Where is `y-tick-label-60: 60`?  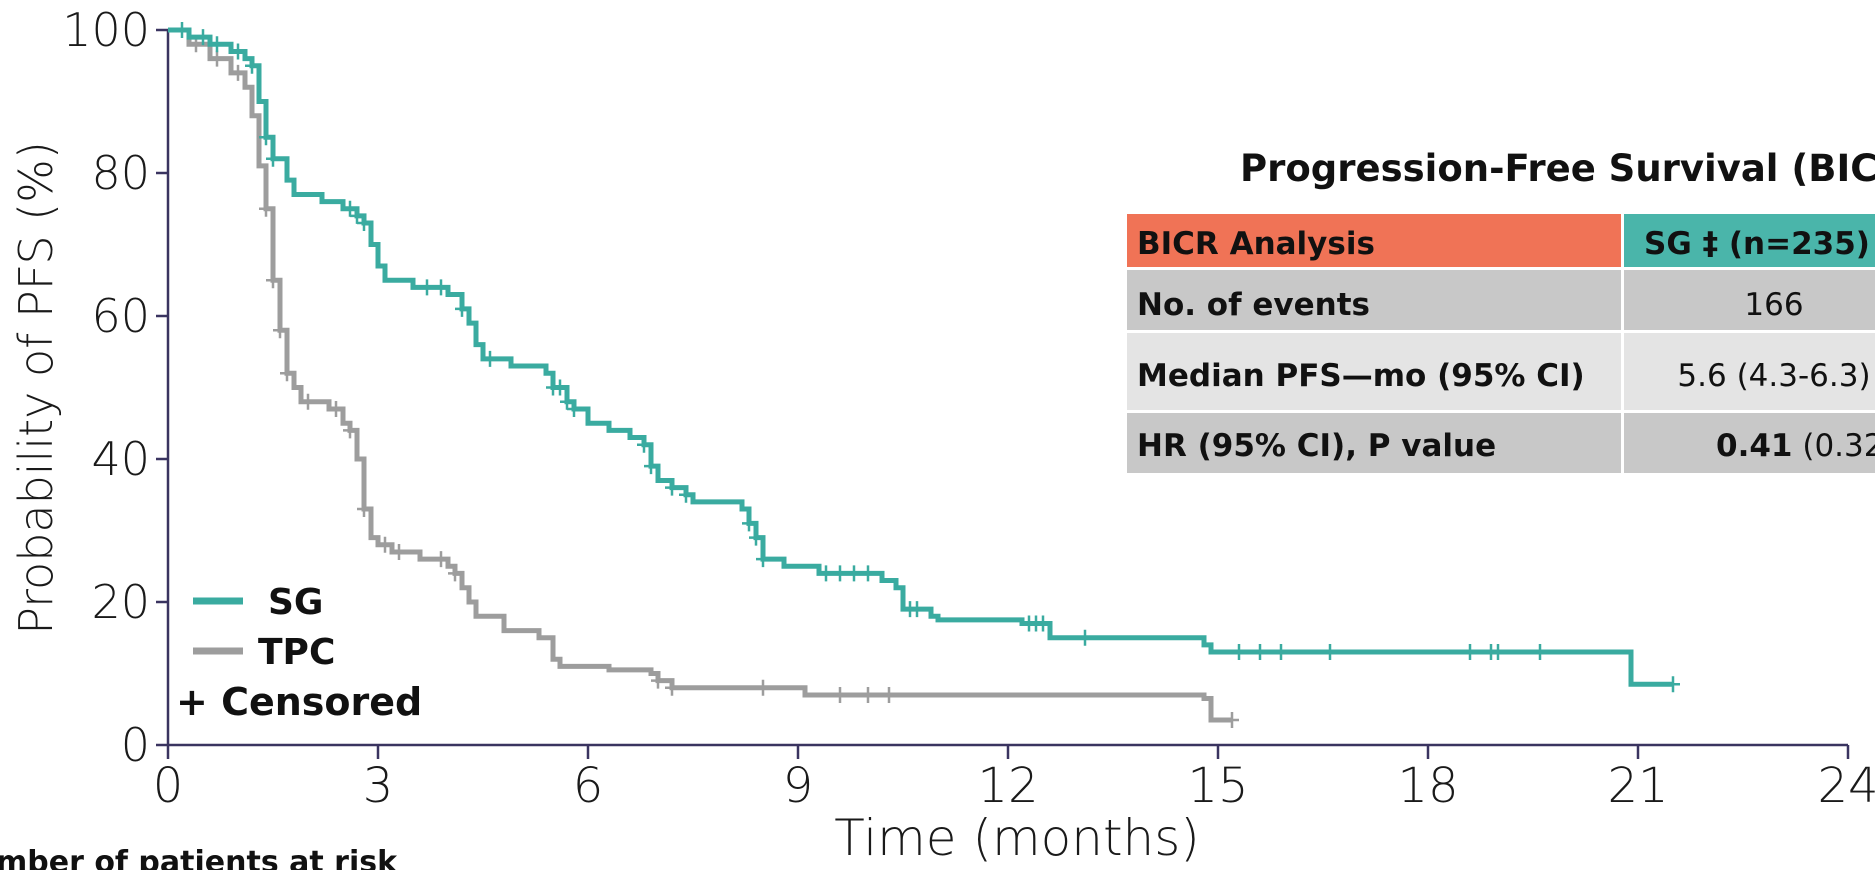
y-tick-label-60: 60 is located at coordinates (120, 316).